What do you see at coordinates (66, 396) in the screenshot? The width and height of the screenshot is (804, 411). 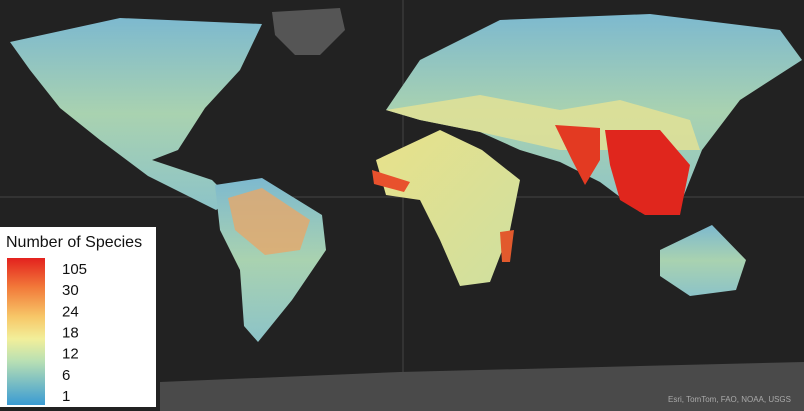 I see `legend-label: 1` at bounding box center [66, 396].